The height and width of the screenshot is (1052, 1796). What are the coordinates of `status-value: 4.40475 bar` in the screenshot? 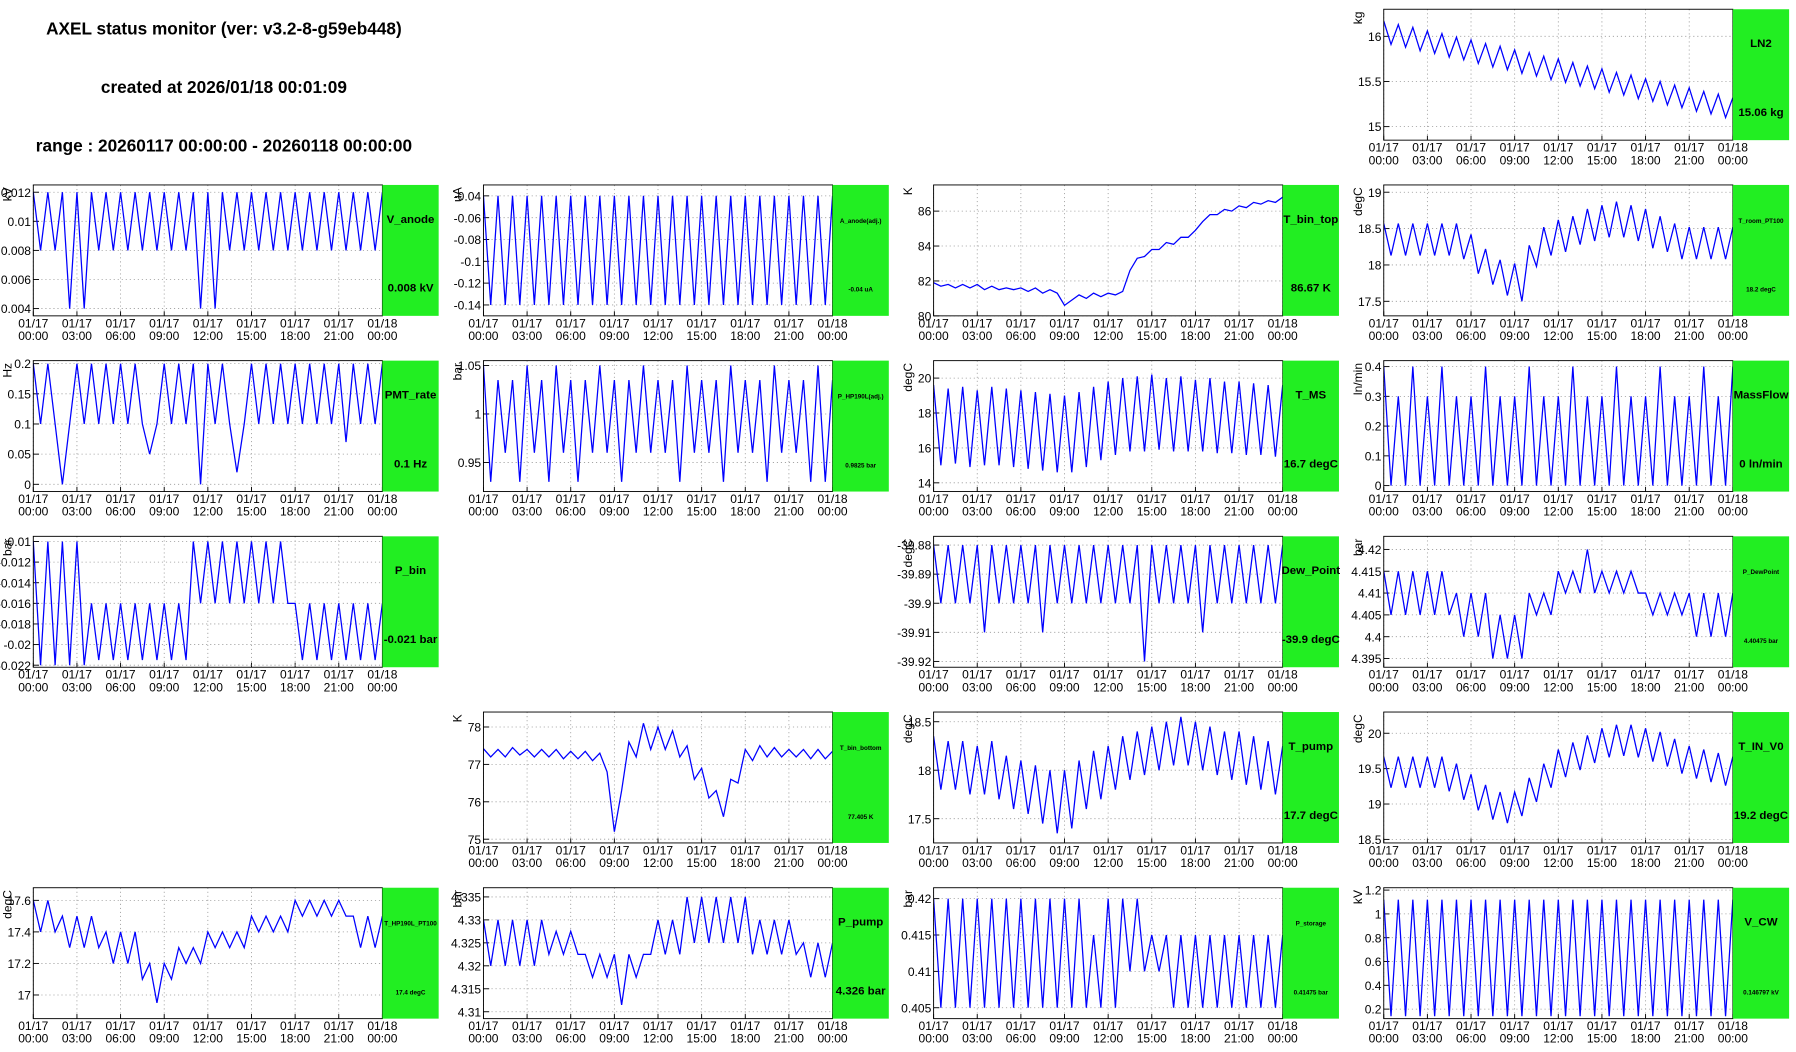 It's located at (1761, 641).